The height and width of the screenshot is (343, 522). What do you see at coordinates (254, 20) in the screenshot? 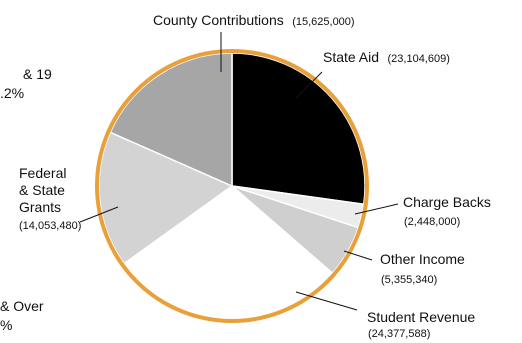
I see `slice-label-county-contributions: County Contributions (15,625,000)` at bounding box center [254, 20].